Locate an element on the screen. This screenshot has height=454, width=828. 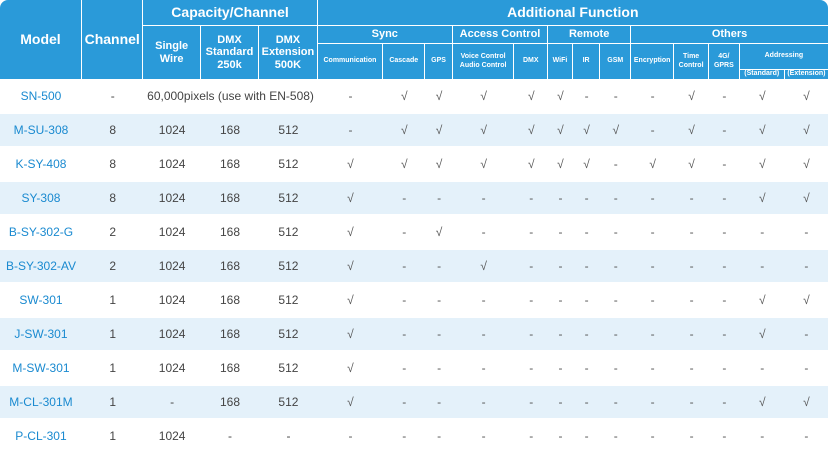
header-sync: Sync is located at coordinates (385, 35).